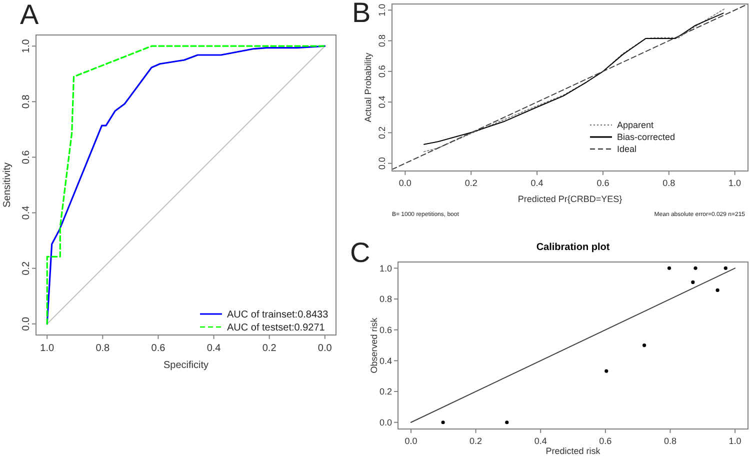 The width and height of the screenshot is (750, 464). I want to click on text: C, so click(360, 252).